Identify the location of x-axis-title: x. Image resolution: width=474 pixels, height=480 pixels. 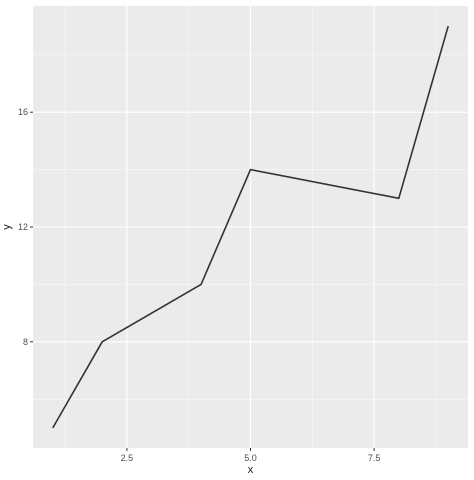
(251, 470).